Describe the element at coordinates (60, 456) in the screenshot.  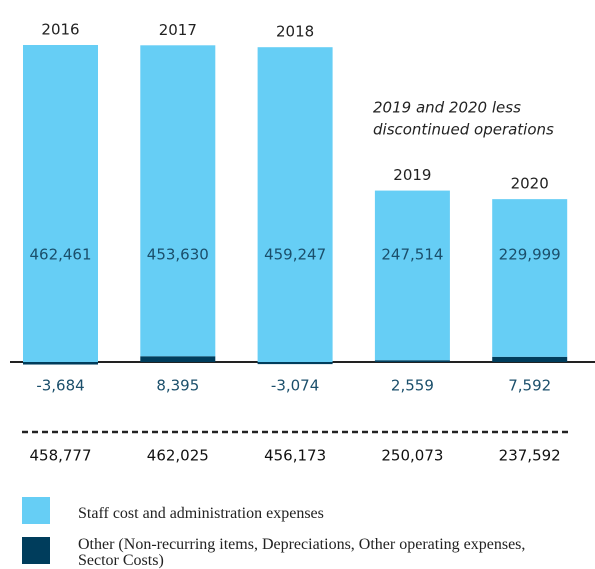
I see `total-label: 458,777` at that location.